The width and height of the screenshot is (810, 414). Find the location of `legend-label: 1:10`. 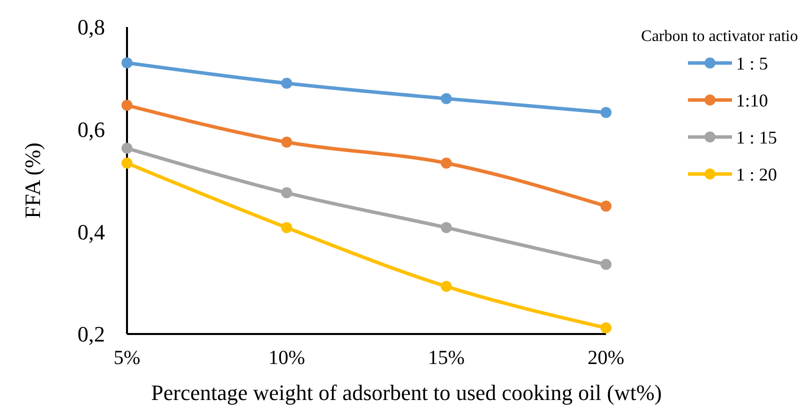

legend-label: 1:10 is located at coordinates (752, 100).